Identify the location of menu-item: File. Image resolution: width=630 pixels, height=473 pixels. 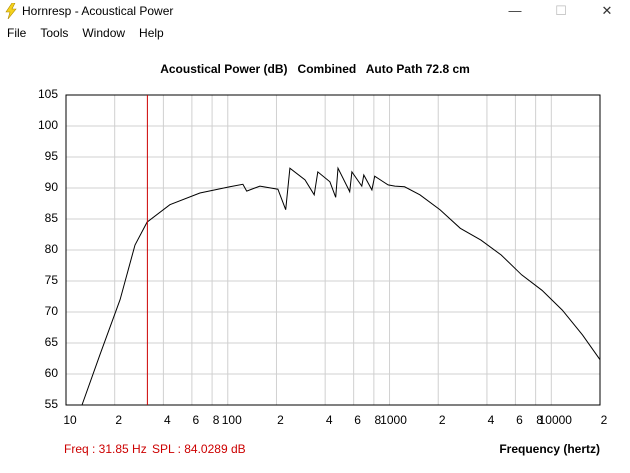
(17, 33).